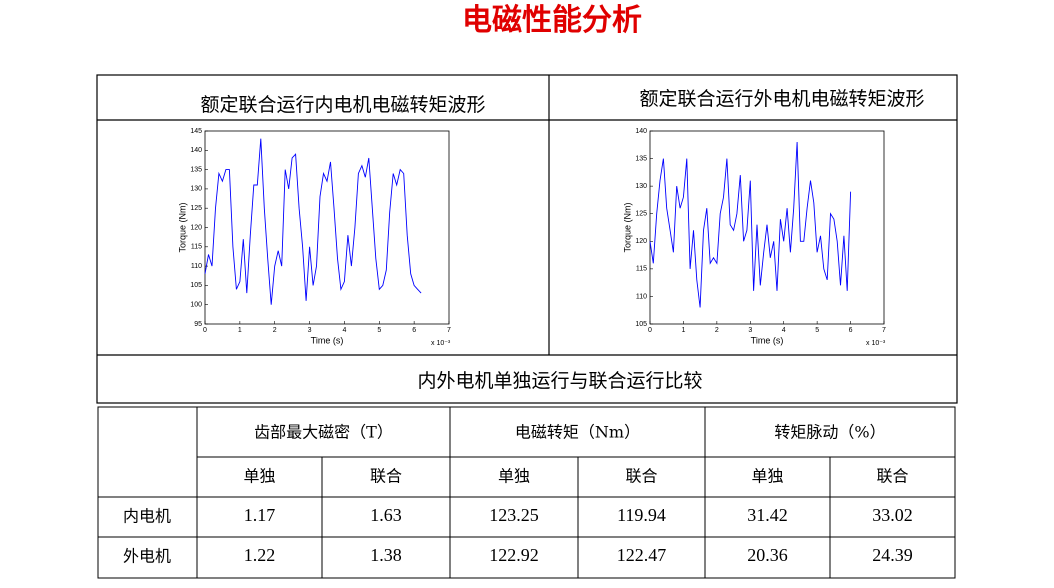 This screenshot has height=588, width=1054. I want to click on table-cell: 122.47, so click(642, 555).